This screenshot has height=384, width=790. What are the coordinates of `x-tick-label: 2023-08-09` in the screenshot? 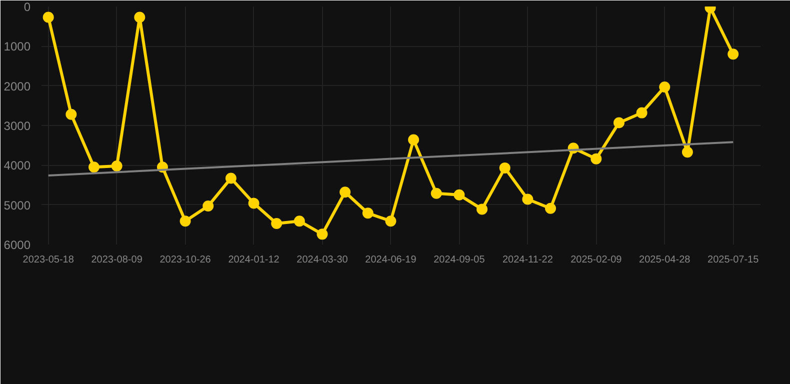 It's located at (117, 260).